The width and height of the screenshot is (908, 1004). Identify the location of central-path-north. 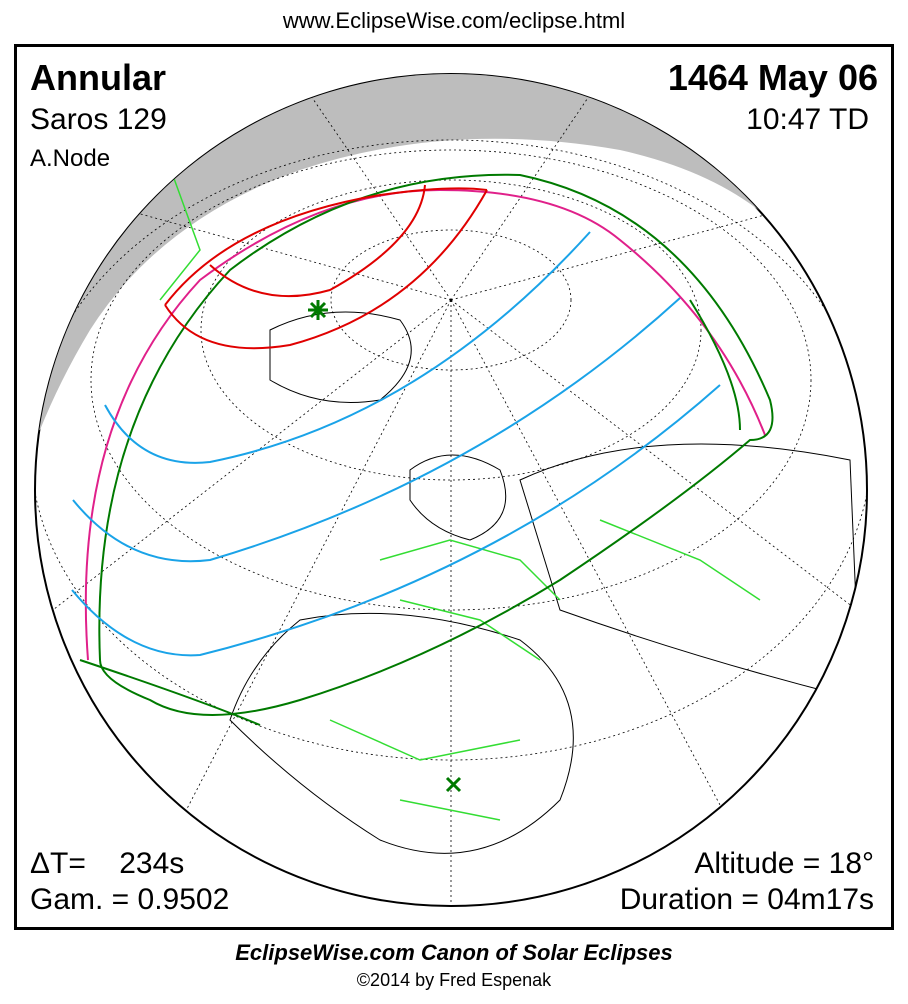
(317, 241).